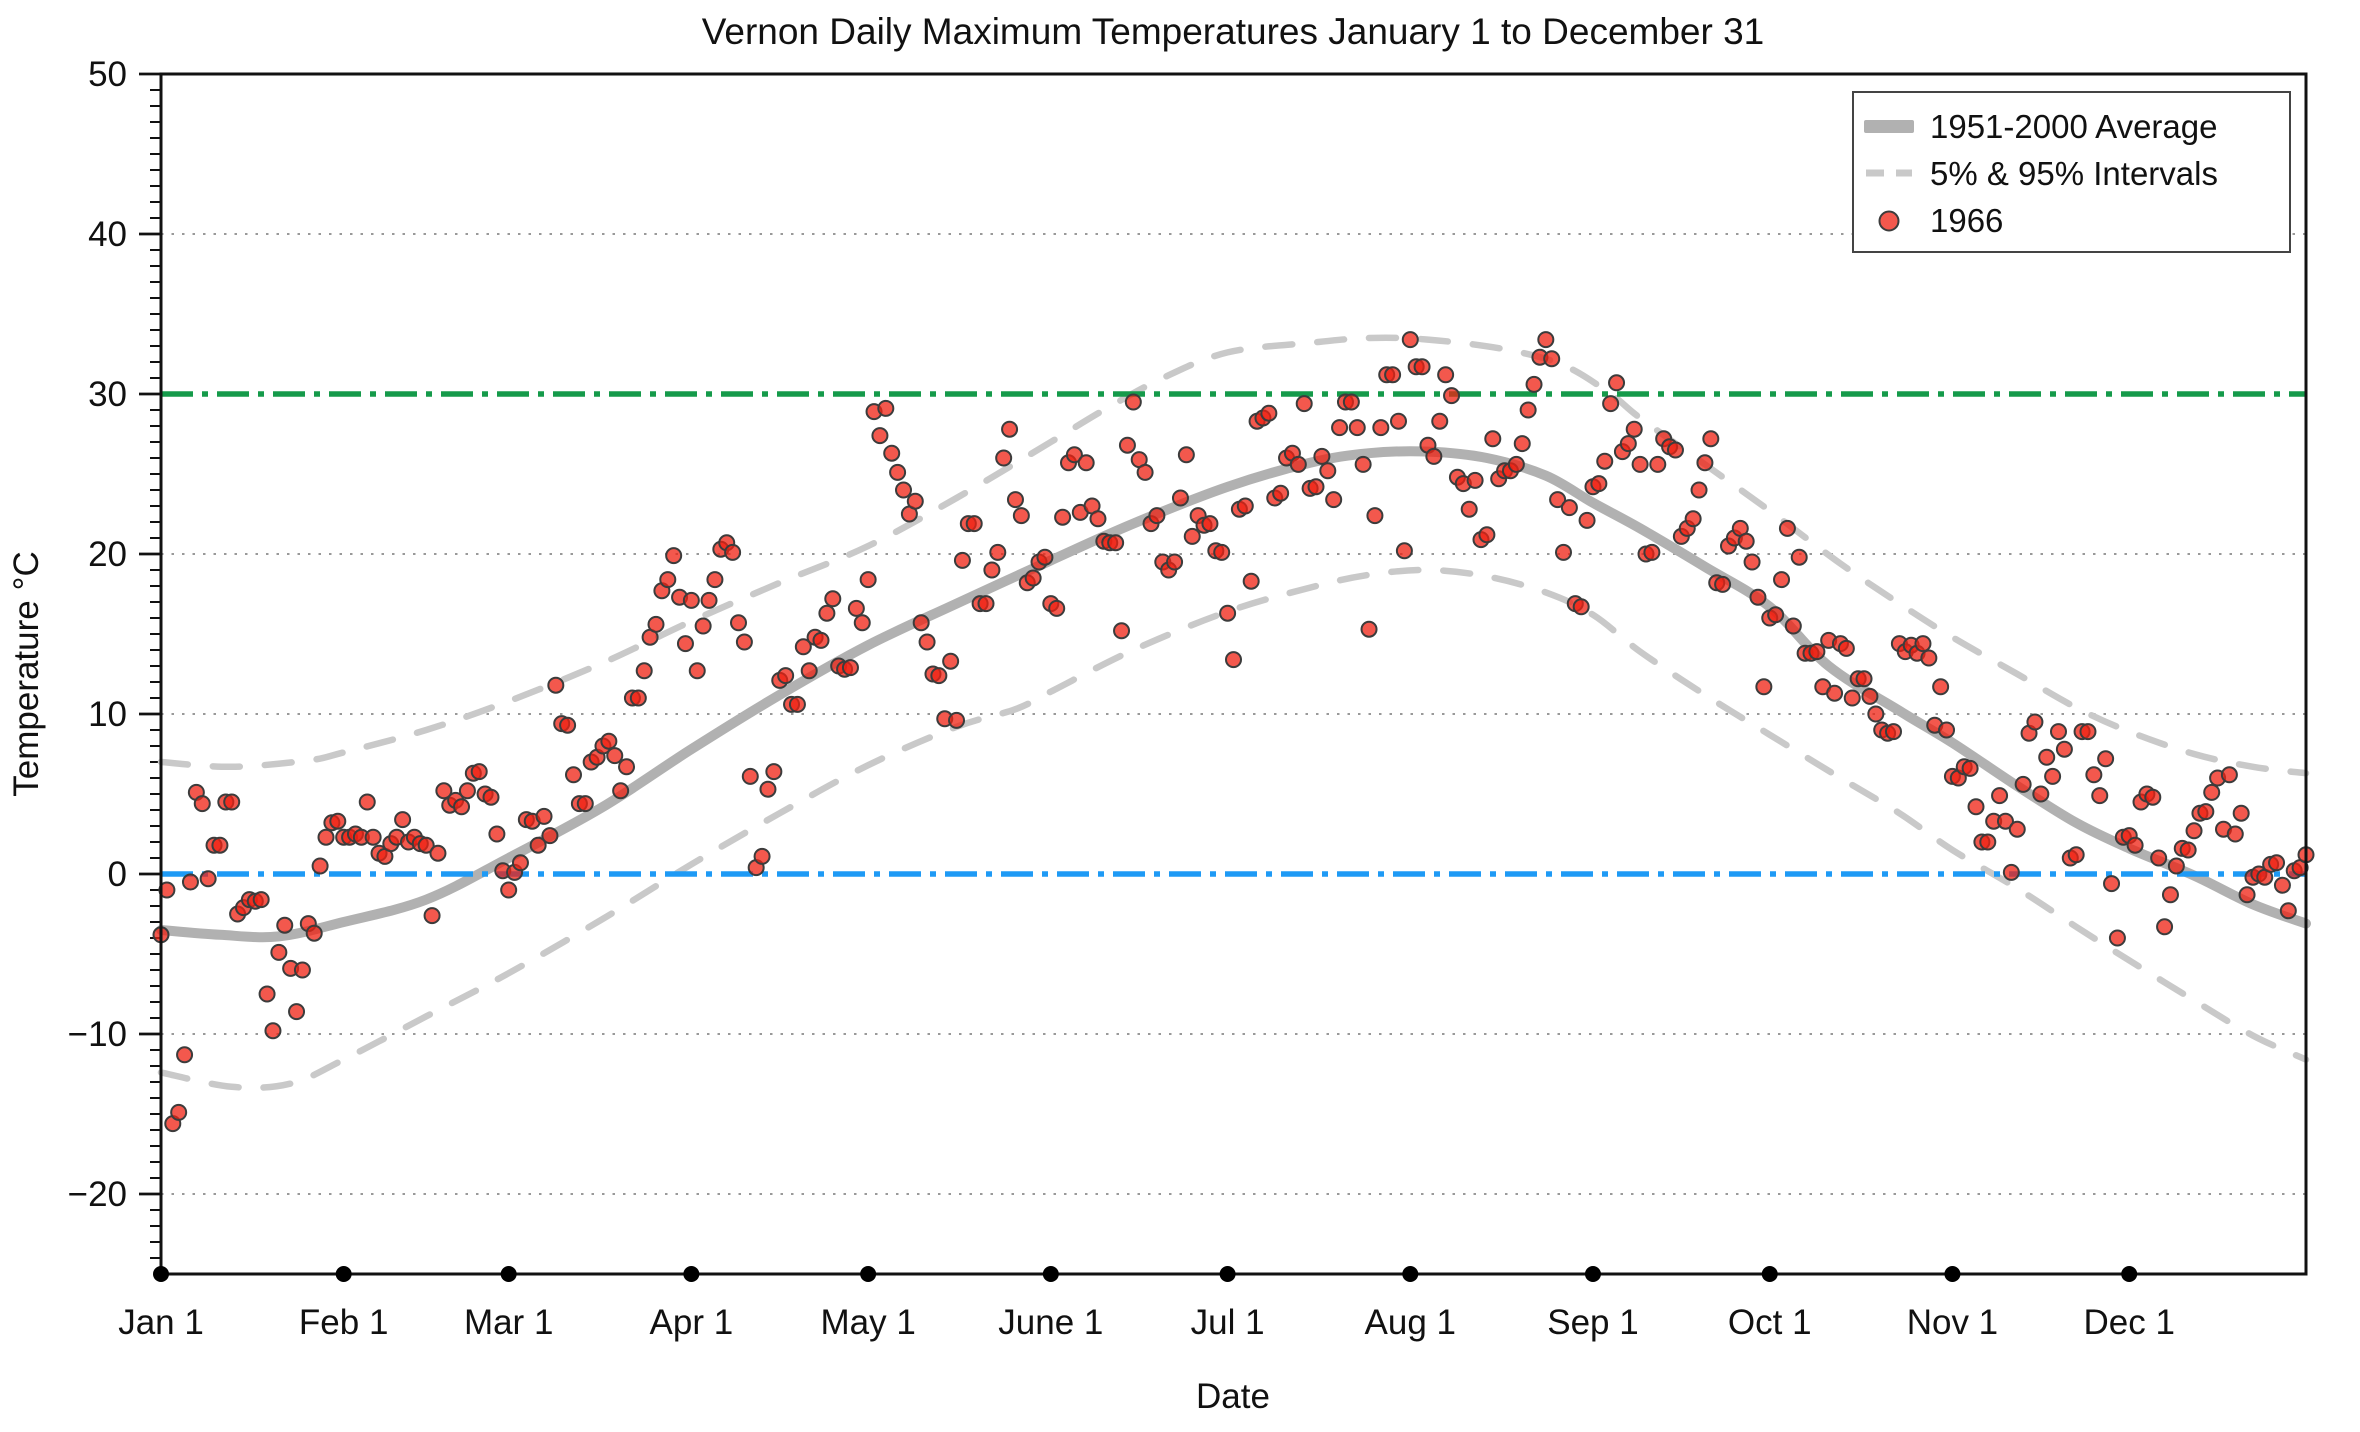  Describe the element at coordinates (107, 554) in the screenshot. I see `y-tick-label: 20` at that location.